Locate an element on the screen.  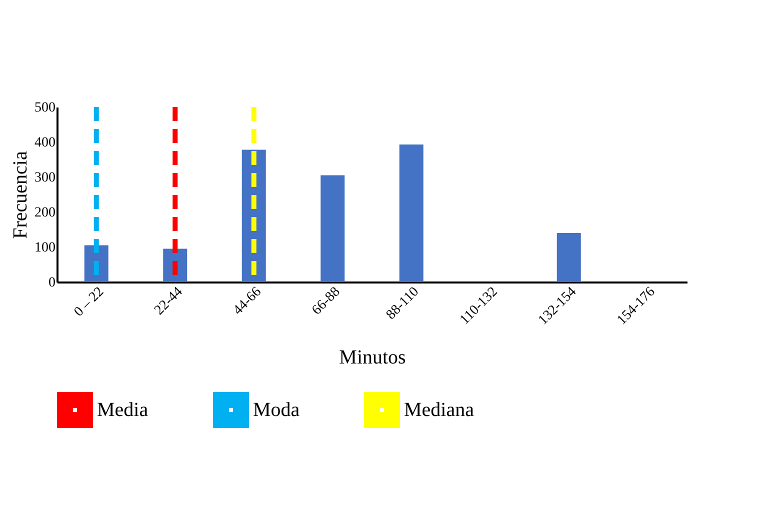
y-axis-title: Frecuencia is located at coordinates (21, 195).